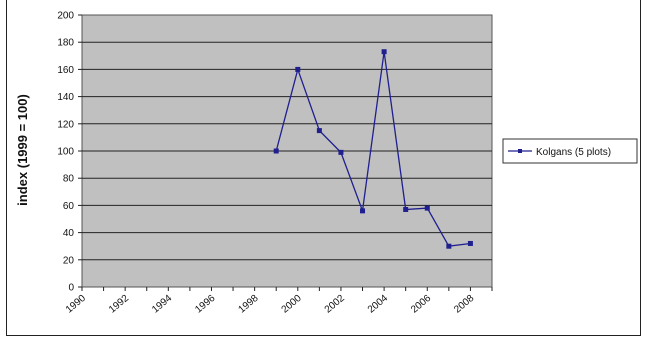 The width and height of the screenshot is (651, 340). I want to click on legend: Kolgans (5 plots), so click(570, 151).